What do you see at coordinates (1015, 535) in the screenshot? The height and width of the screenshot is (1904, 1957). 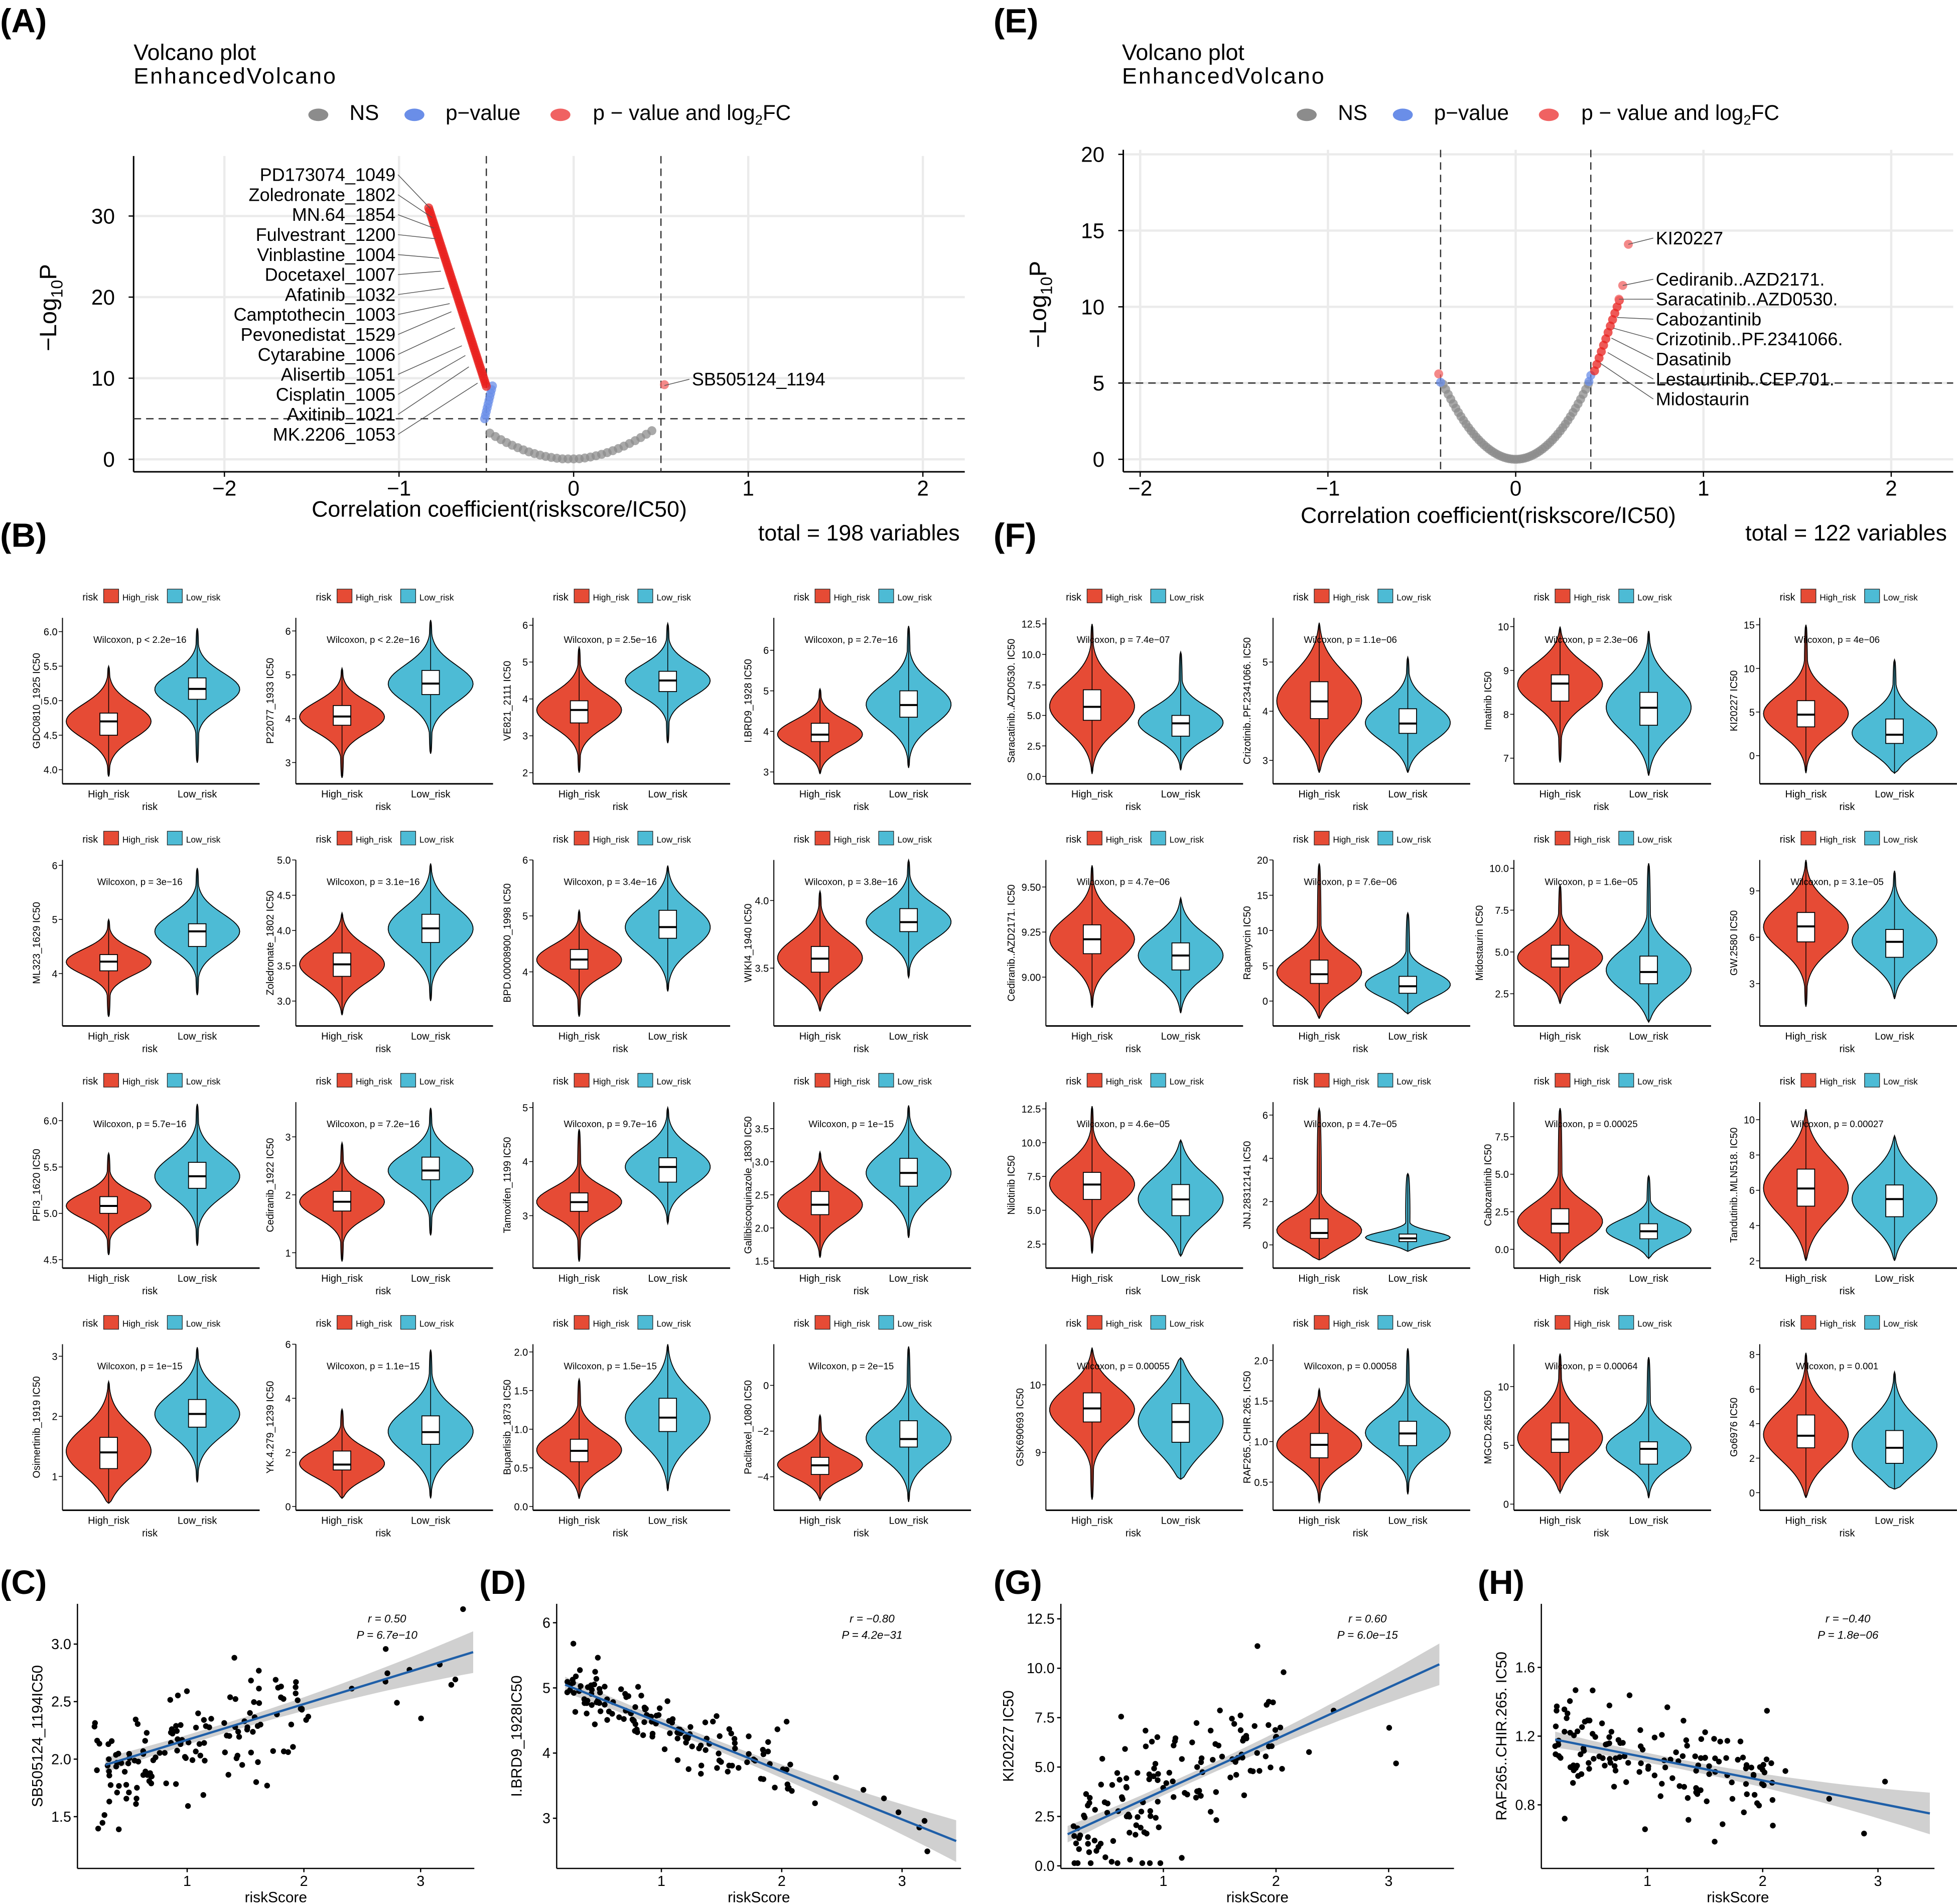 I see `panel-letter-F: (F)` at bounding box center [1015, 535].